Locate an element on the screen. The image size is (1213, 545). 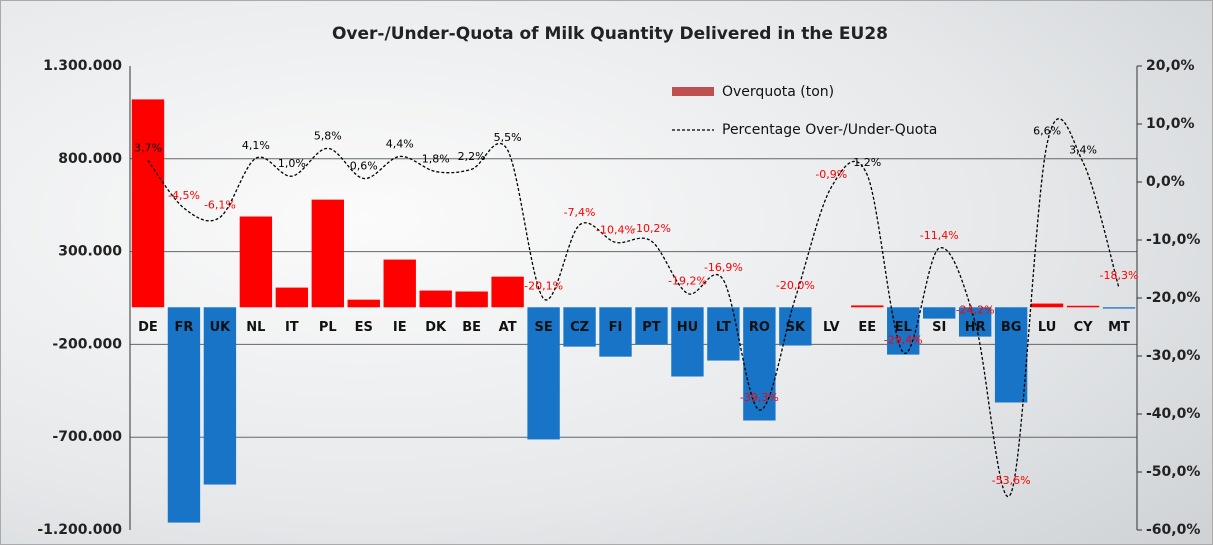
x-tick-label: CY is located at coordinates (1084, 327).